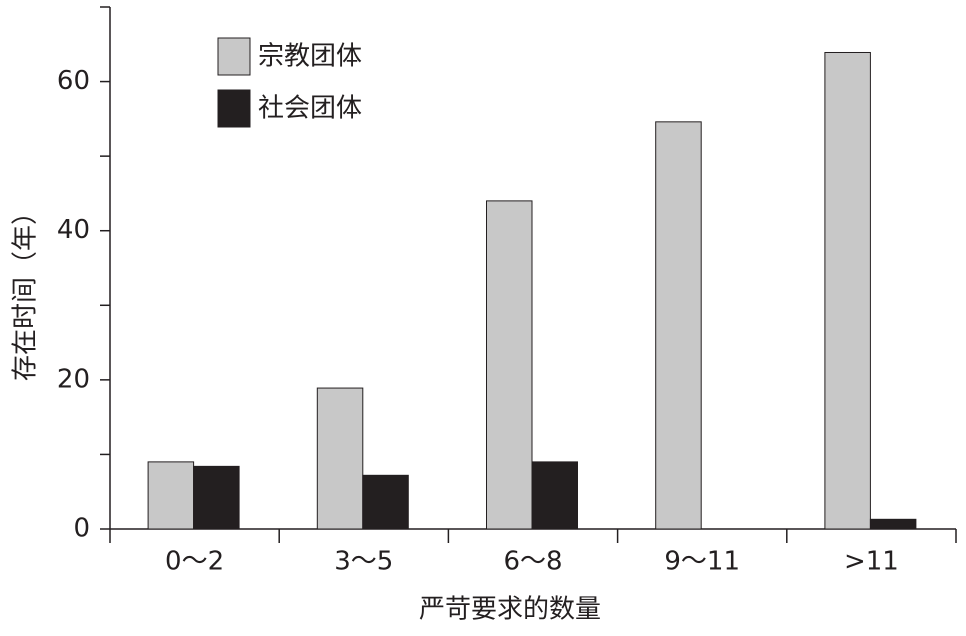 The width and height of the screenshot is (966, 636). I want to click on x-tick-label: 9～11, so click(702, 562).